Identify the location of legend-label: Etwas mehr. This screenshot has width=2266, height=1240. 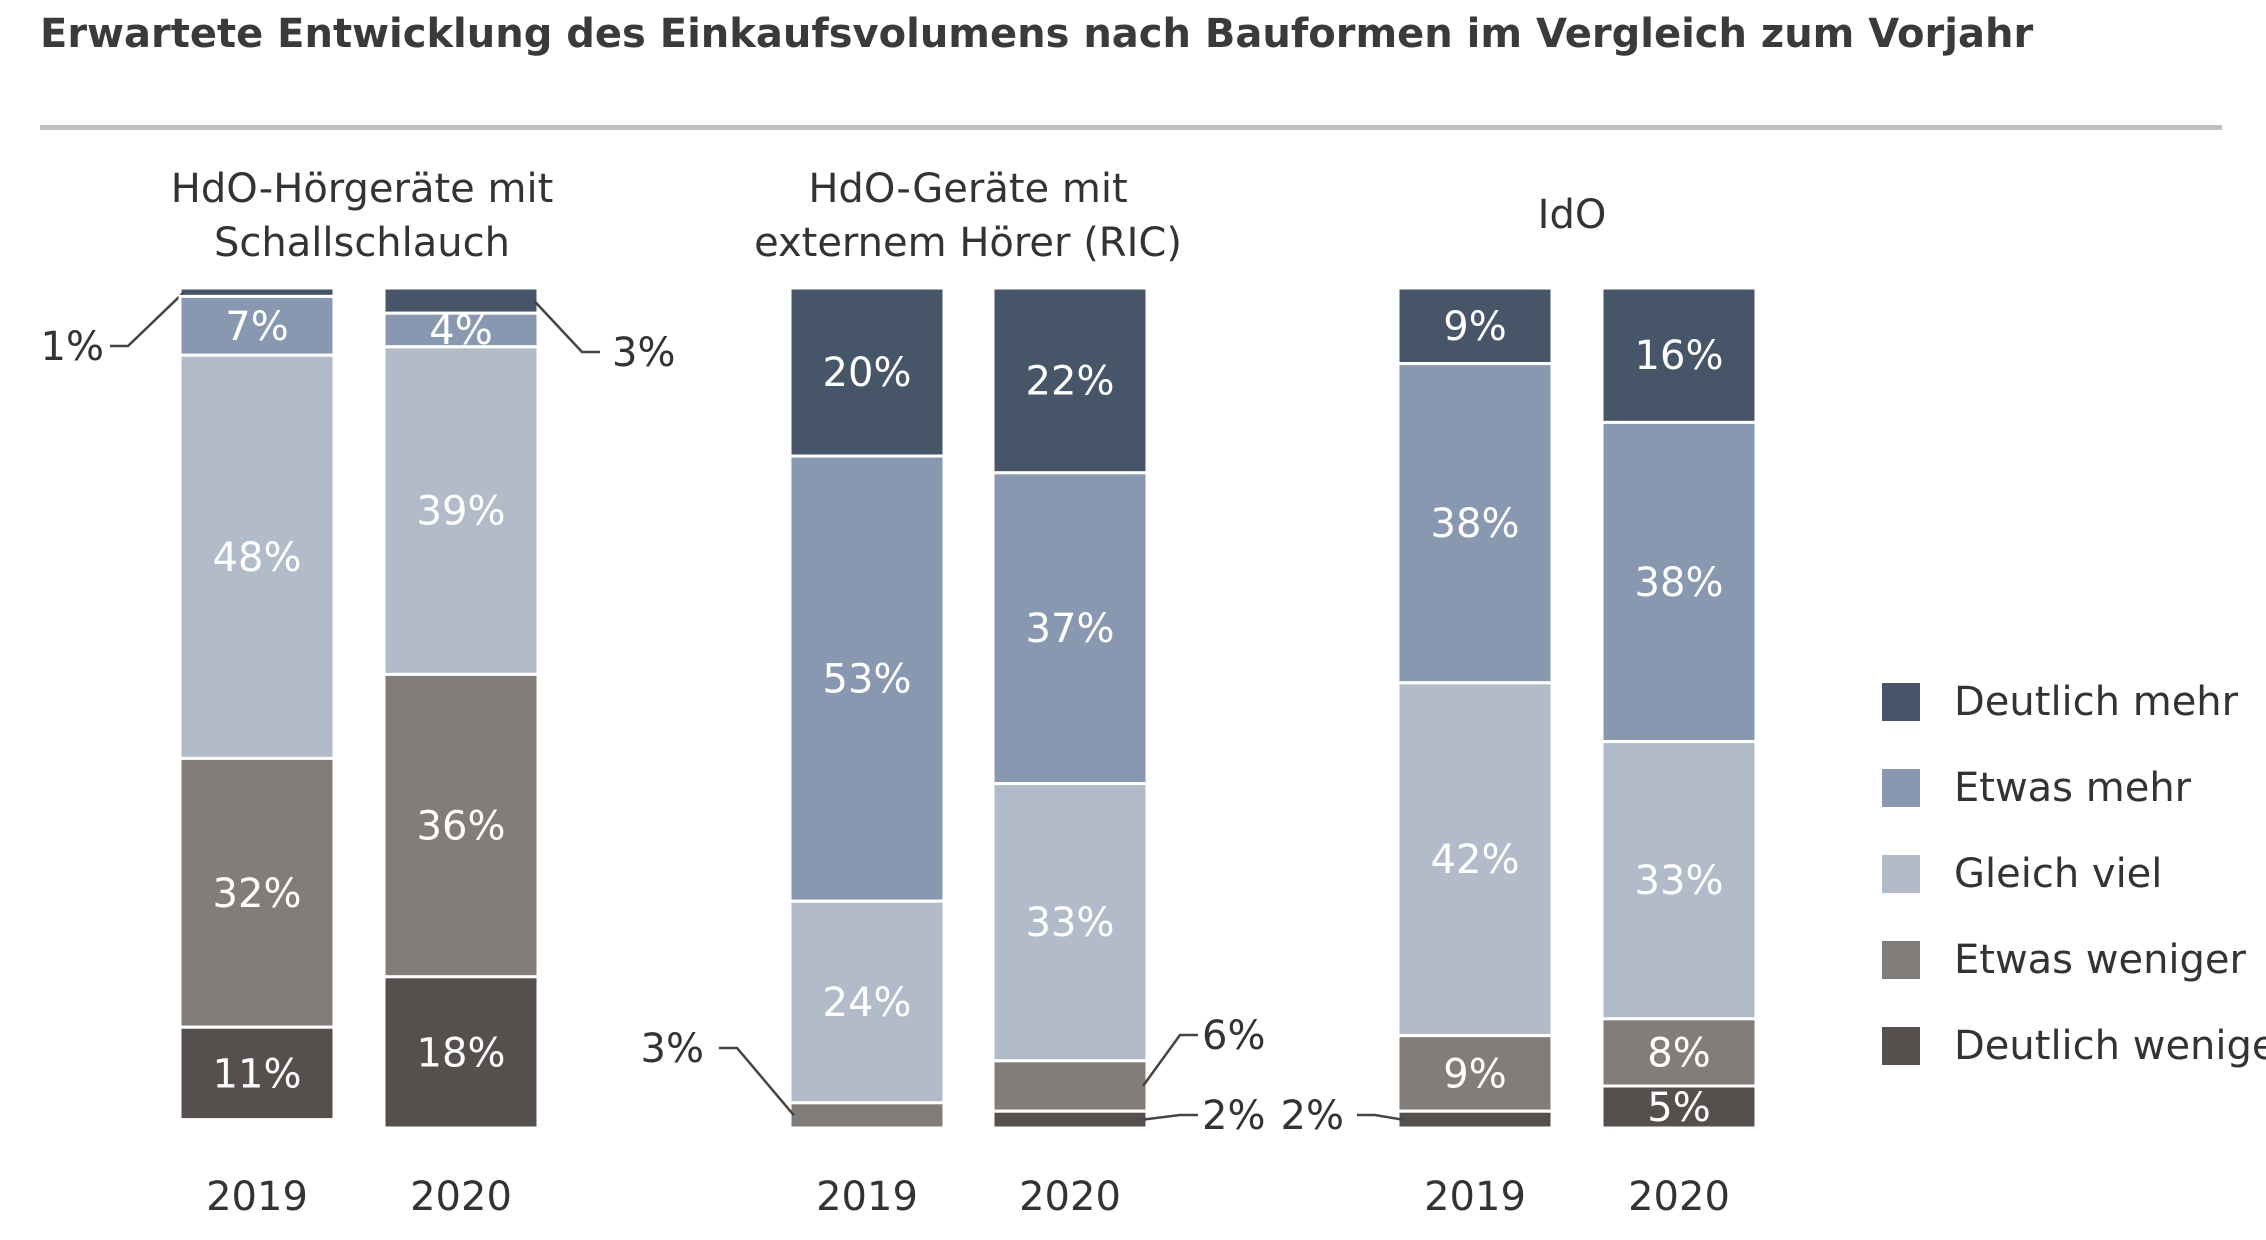
(2073, 788).